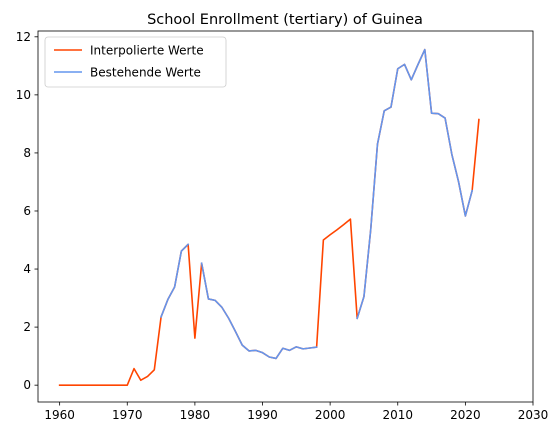  Describe the element at coordinates (59, 415) in the screenshot. I see `x-tick-label-1960: 1960` at that location.